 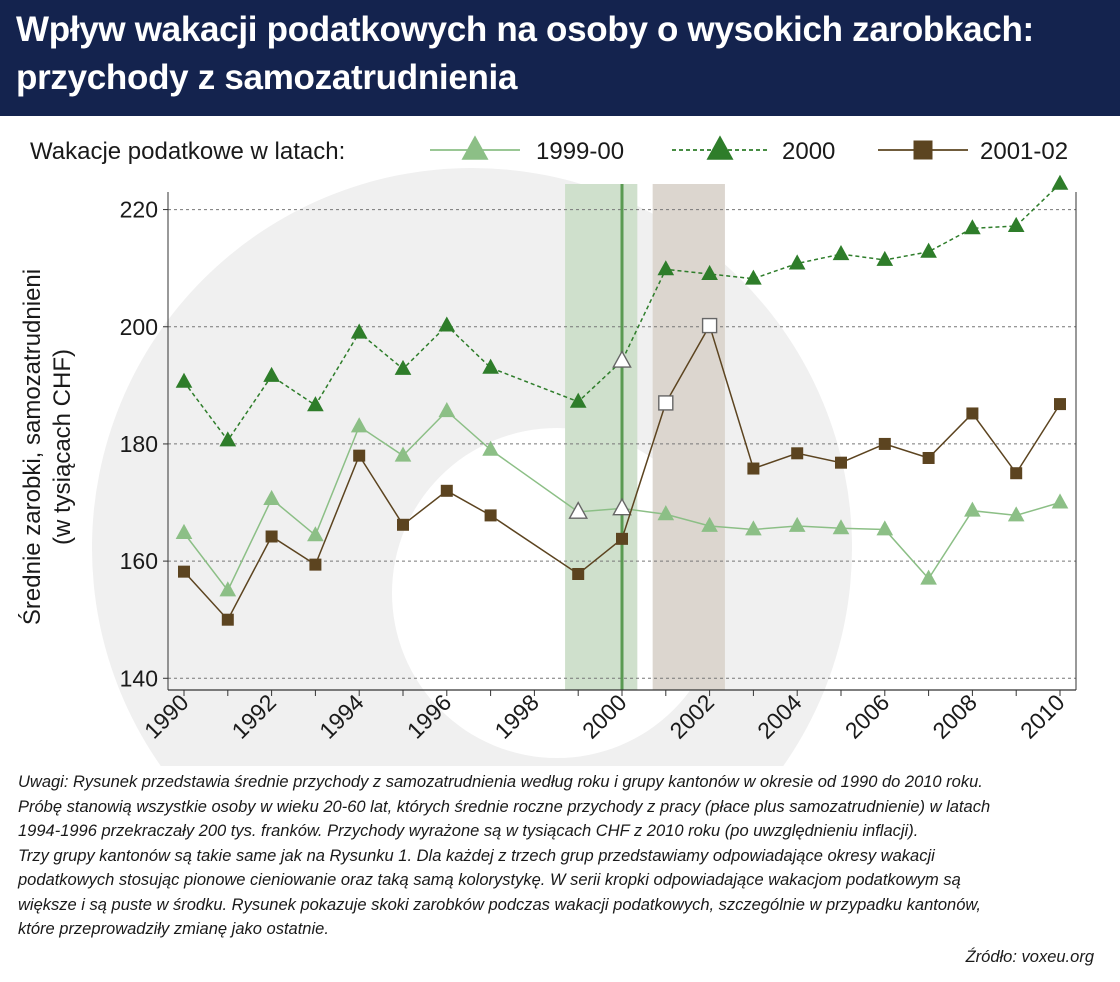 I want to click on legend-label-0: 1999-00, so click(x=580, y=151).